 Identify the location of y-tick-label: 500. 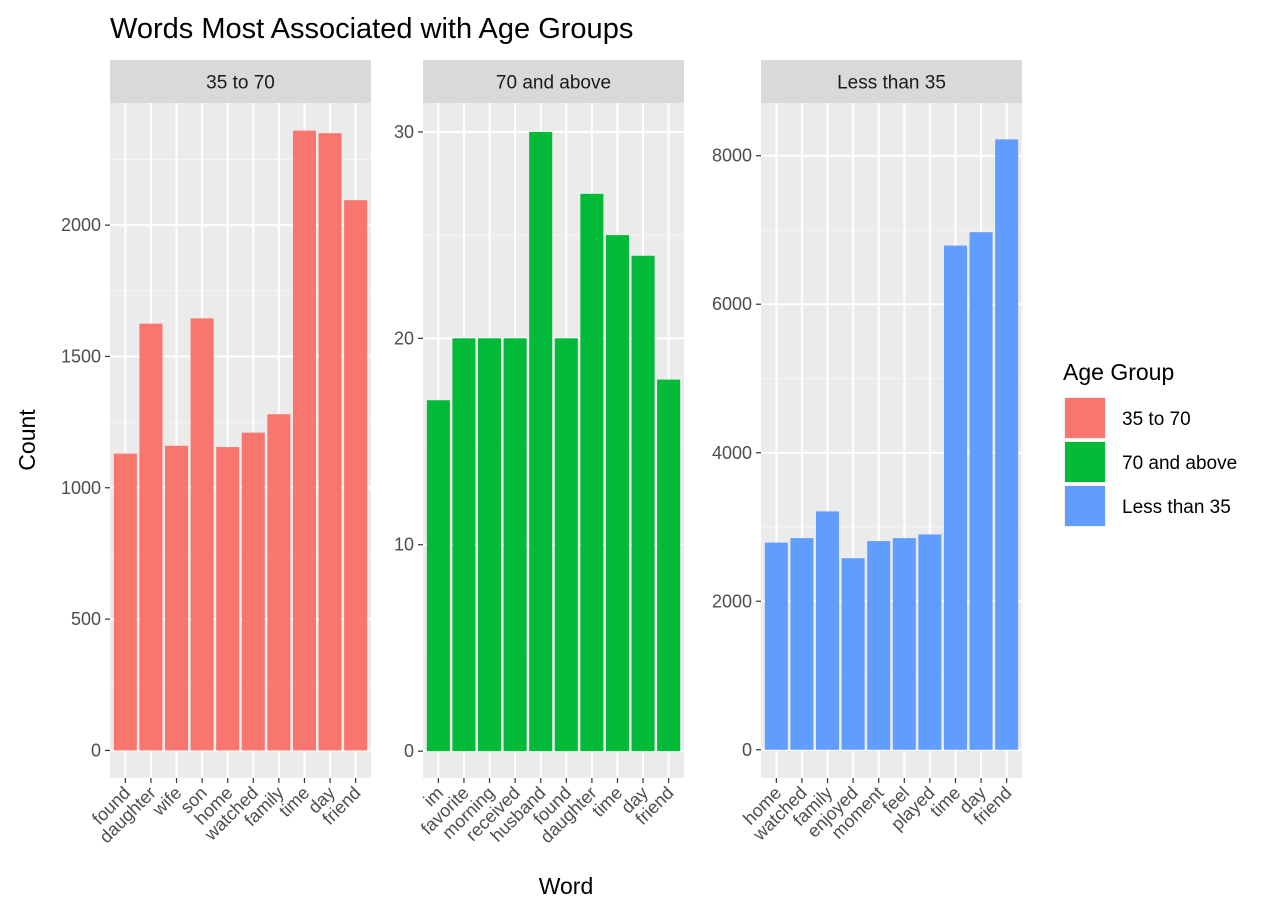
(86, 619).